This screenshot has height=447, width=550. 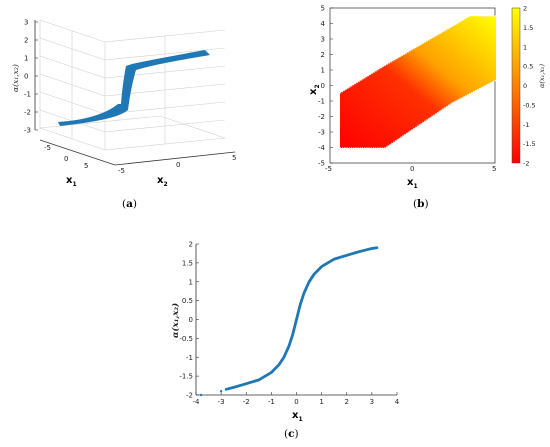 What do you see at coordinates (191, 282) in the screenshot?
I see `c-y-tick-label: 1` at bounding box center [191, 282].